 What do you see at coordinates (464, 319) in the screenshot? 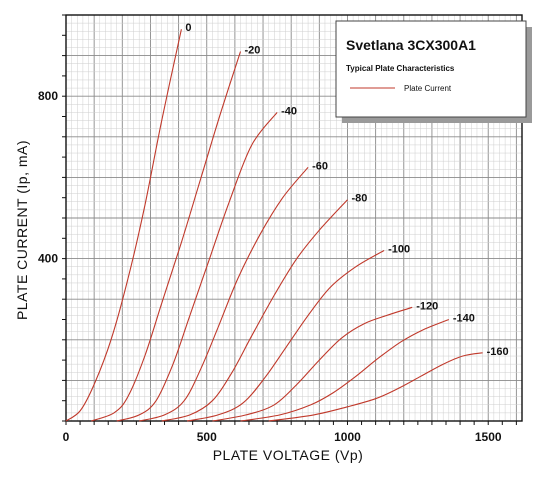
I see `grid-voltage-label: -140` at bounding box center [464, 319].